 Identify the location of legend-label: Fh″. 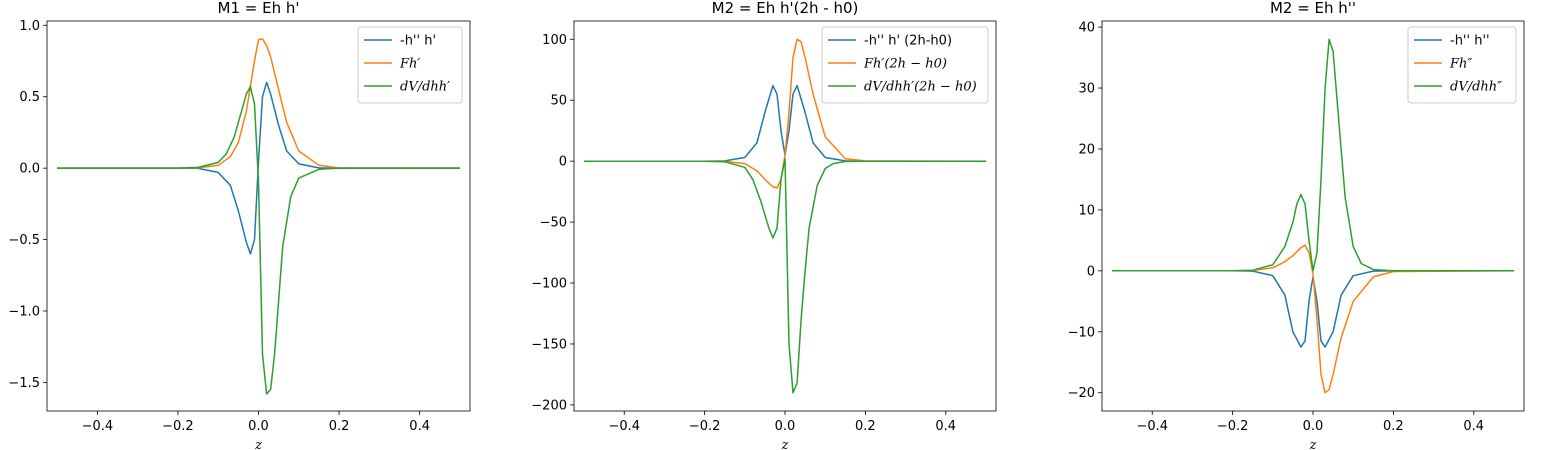
(1460, 64).